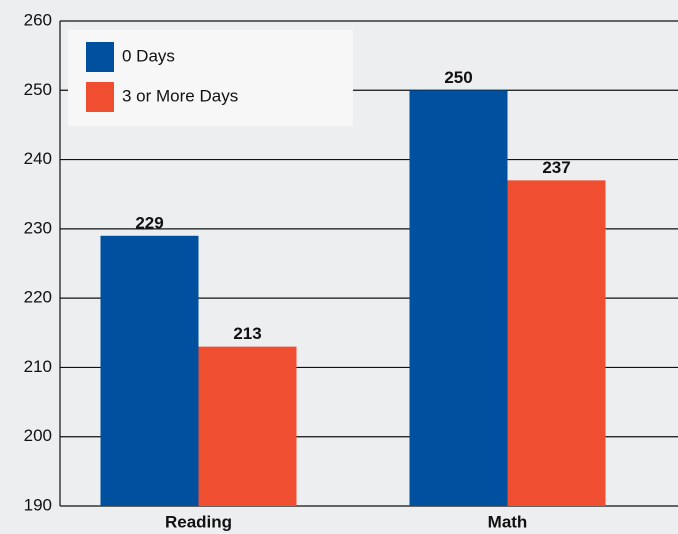  What do you see at coordinates (149, 222) in the screenshot?
I see `value-label: 229` at bounding box center [149, 222].